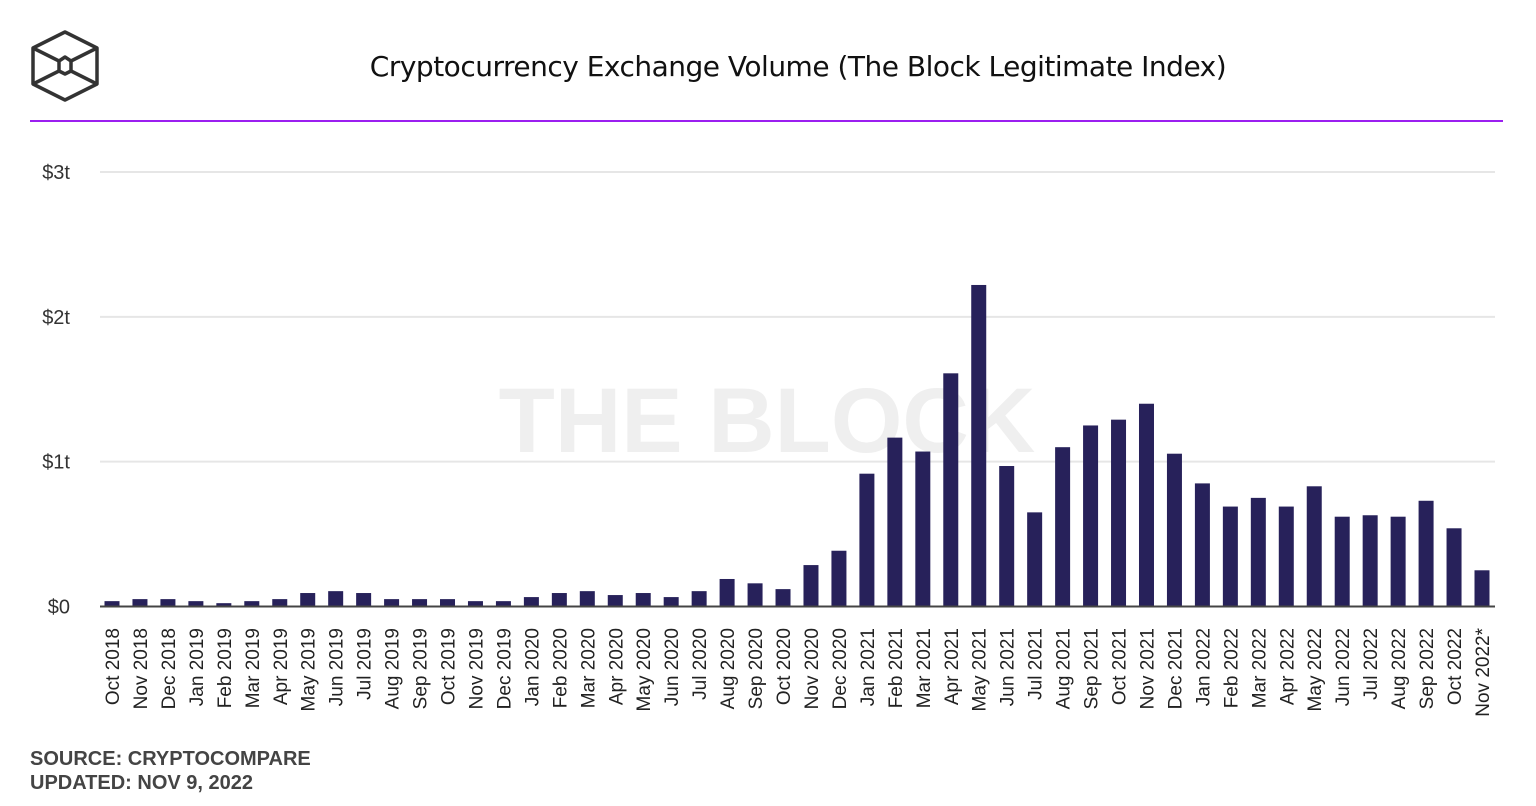  I want to click on x-tick-label: May 2019, so click(309, 669).